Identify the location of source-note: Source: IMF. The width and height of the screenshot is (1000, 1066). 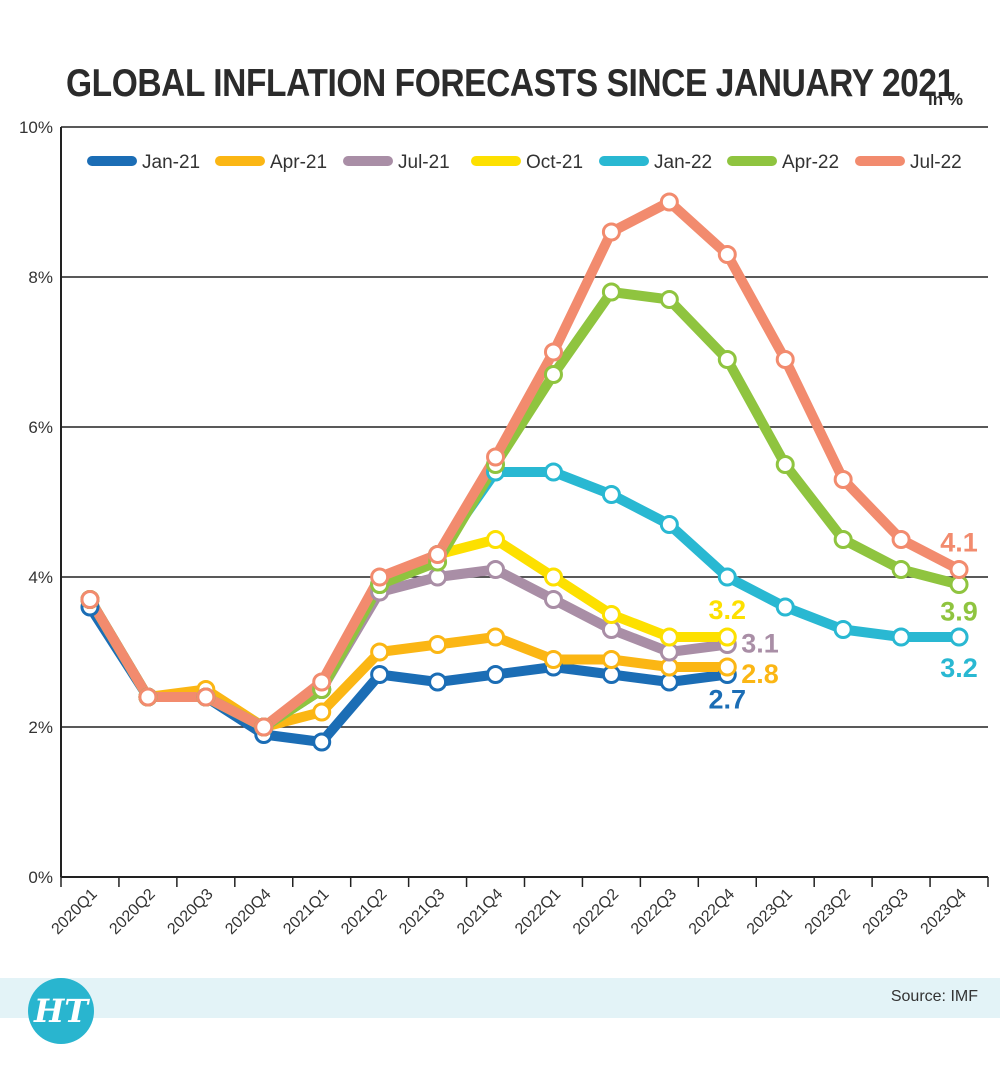
(934, 996).